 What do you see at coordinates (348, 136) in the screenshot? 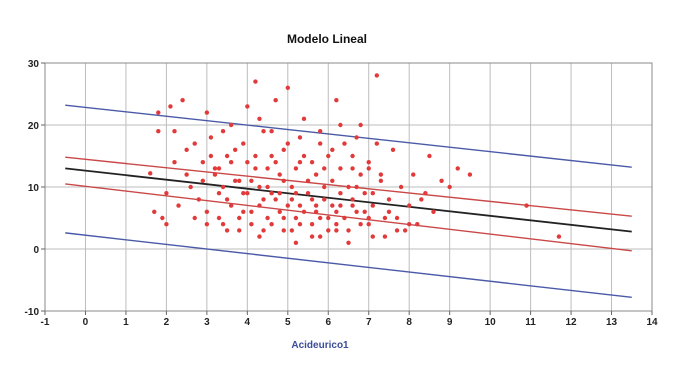
I see `prediction-upper-line` at bounding box center [348, 136].